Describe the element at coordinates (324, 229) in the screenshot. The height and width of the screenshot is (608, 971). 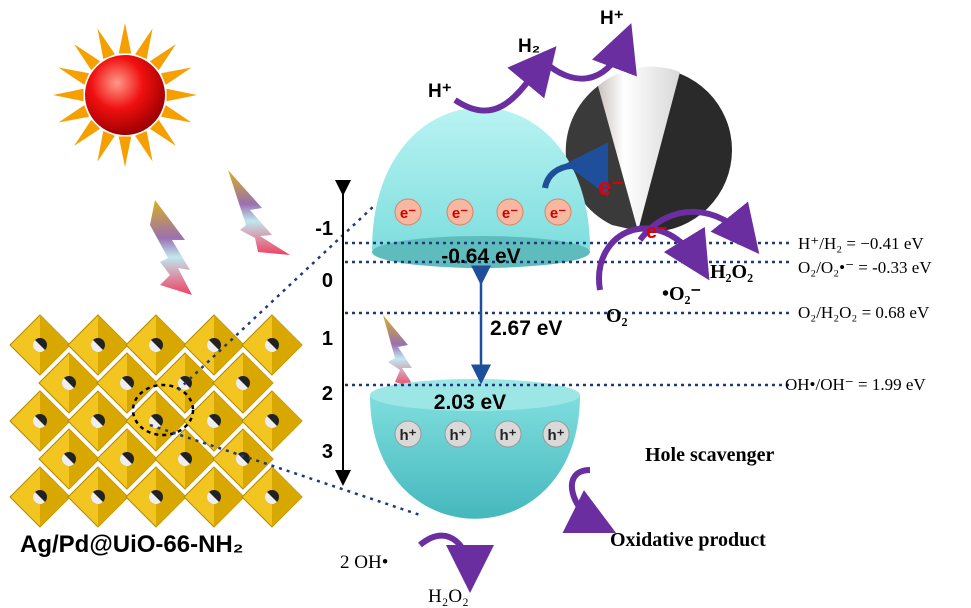
I see `axis-tick: -1` at that location.